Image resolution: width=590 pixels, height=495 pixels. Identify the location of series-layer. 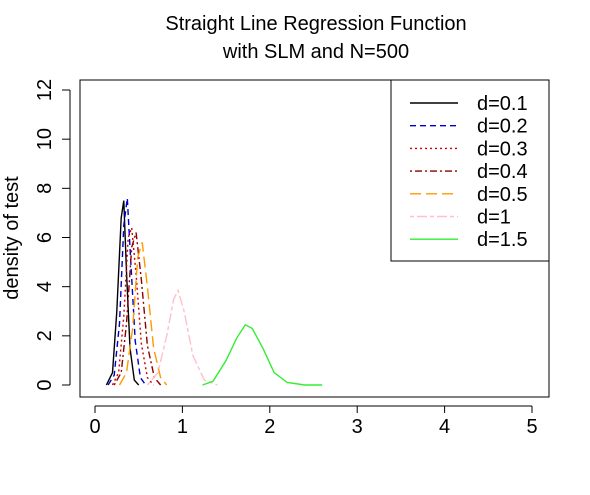
(214, 292).